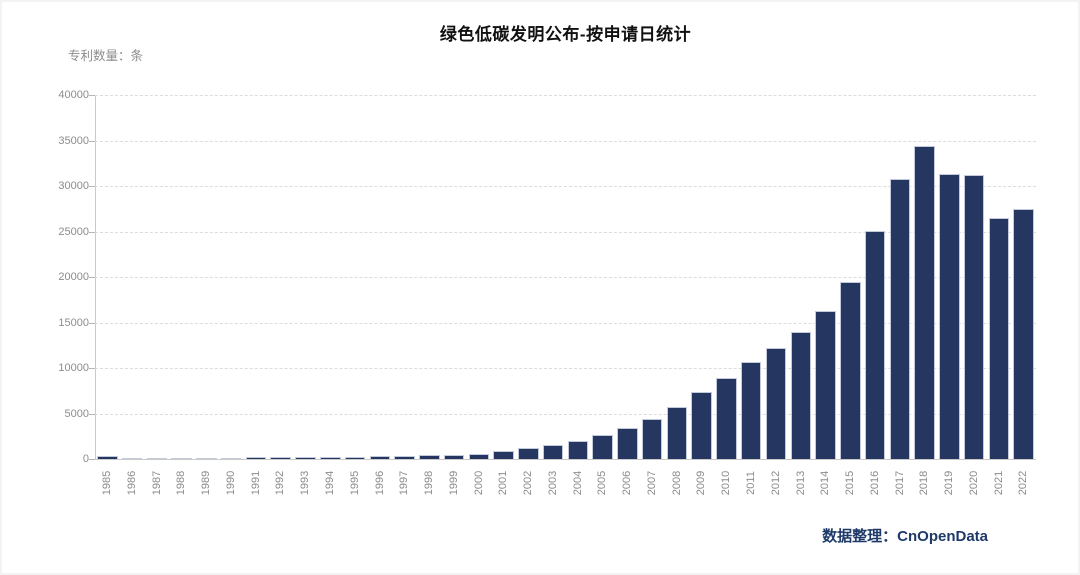  Describe the element at coordinates (974, 317) in the screenshot. I see `bar-2020` at that location.